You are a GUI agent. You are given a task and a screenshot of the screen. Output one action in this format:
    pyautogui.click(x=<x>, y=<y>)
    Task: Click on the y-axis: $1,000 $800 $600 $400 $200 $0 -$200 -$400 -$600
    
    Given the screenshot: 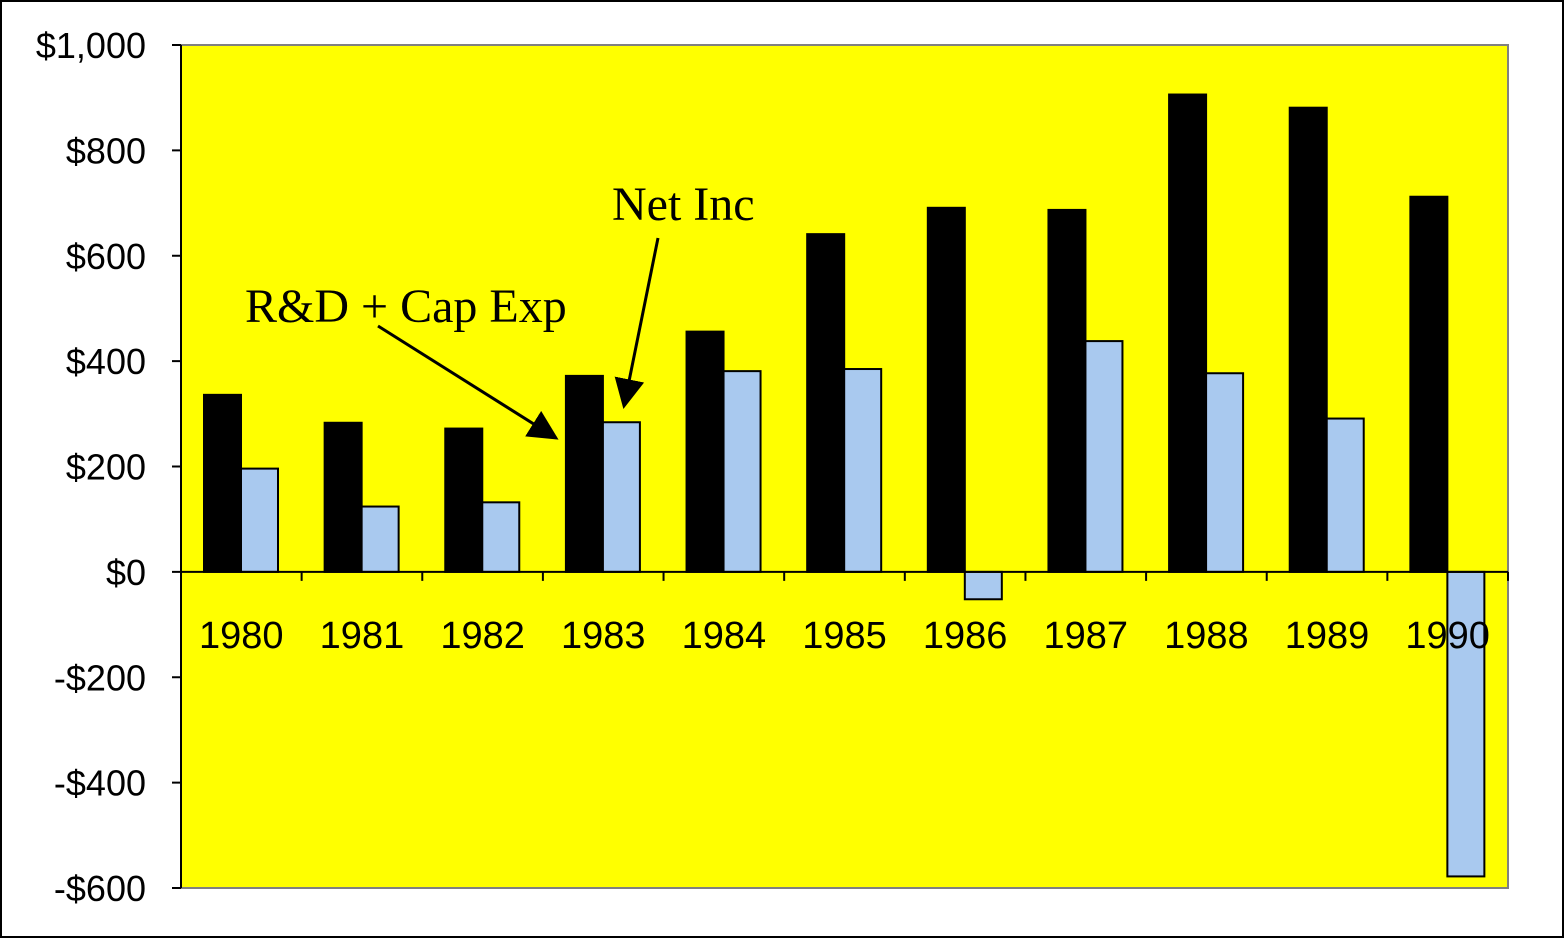 What is the action you would take?
    pyautogui.click(x=108, y=467)
    